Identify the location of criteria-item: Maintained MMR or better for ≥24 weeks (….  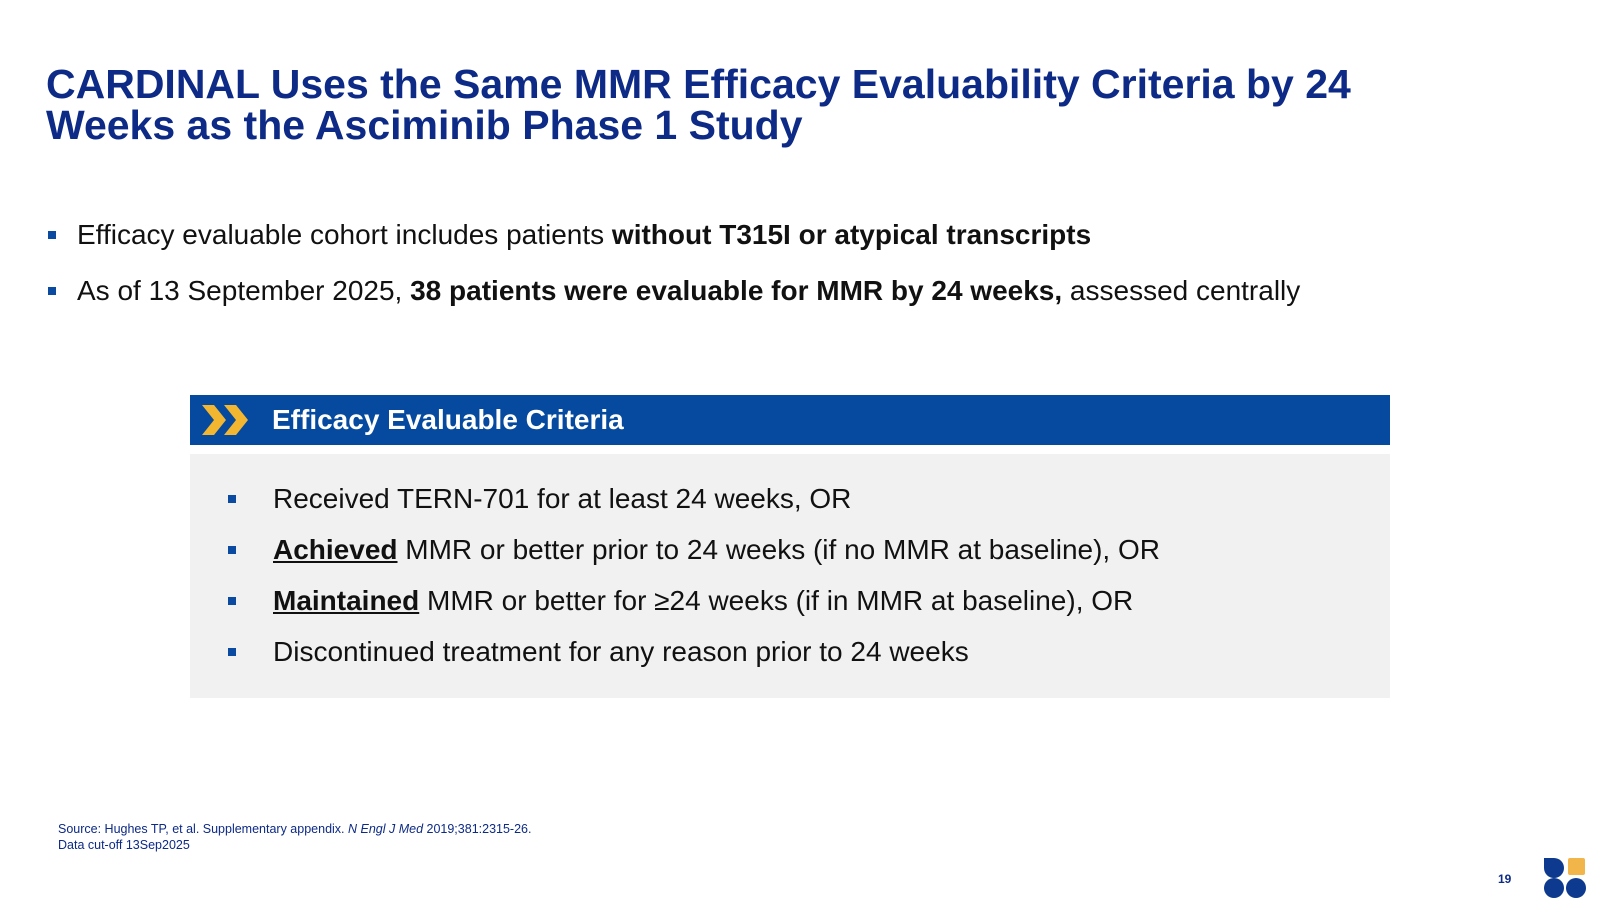
(694, 601).